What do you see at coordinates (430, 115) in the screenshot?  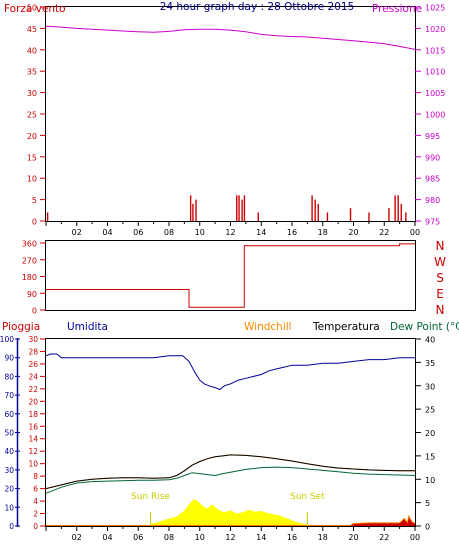 I see `pressure-axis-ticks: 975 980 985 990 995 1000 1005 1010 1015 1020 1025` at bounding box center [430, 115].